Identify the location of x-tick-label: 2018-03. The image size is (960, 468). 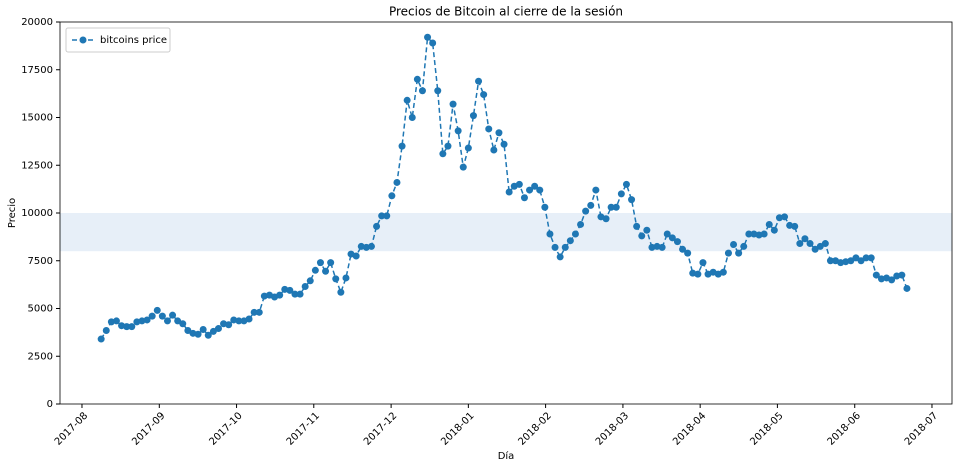
(612, 428).